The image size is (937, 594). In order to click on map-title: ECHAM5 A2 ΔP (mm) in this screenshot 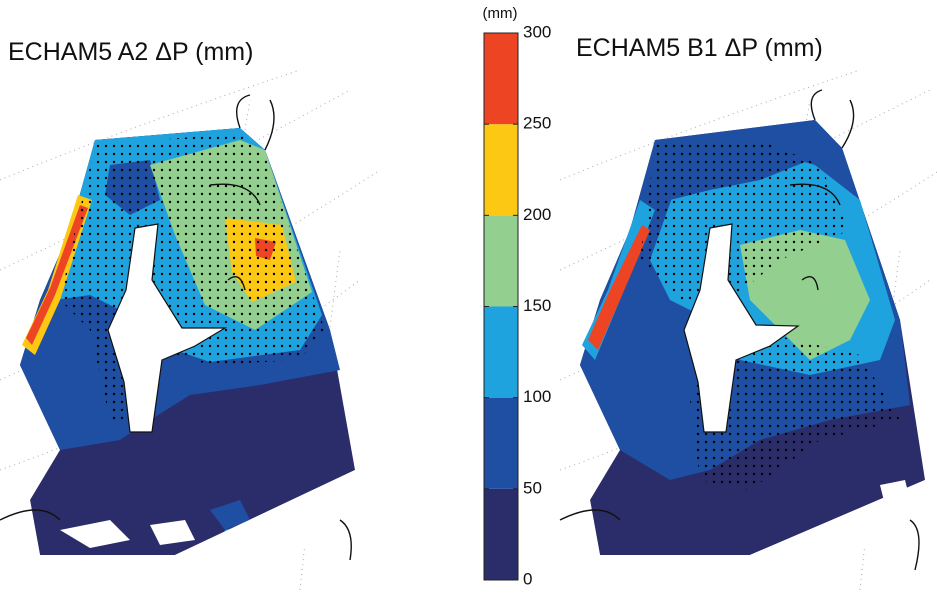, I will do `click(130, 52)`.